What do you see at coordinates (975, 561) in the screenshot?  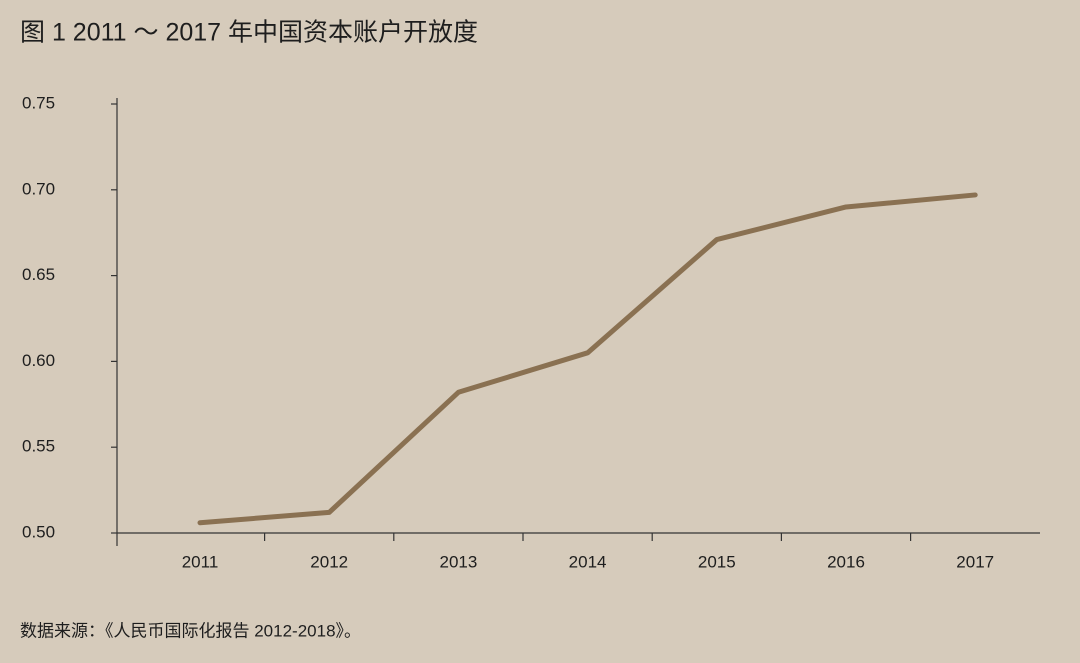 I see `x-tick-label: 2017` at bounding box center [975, 561].